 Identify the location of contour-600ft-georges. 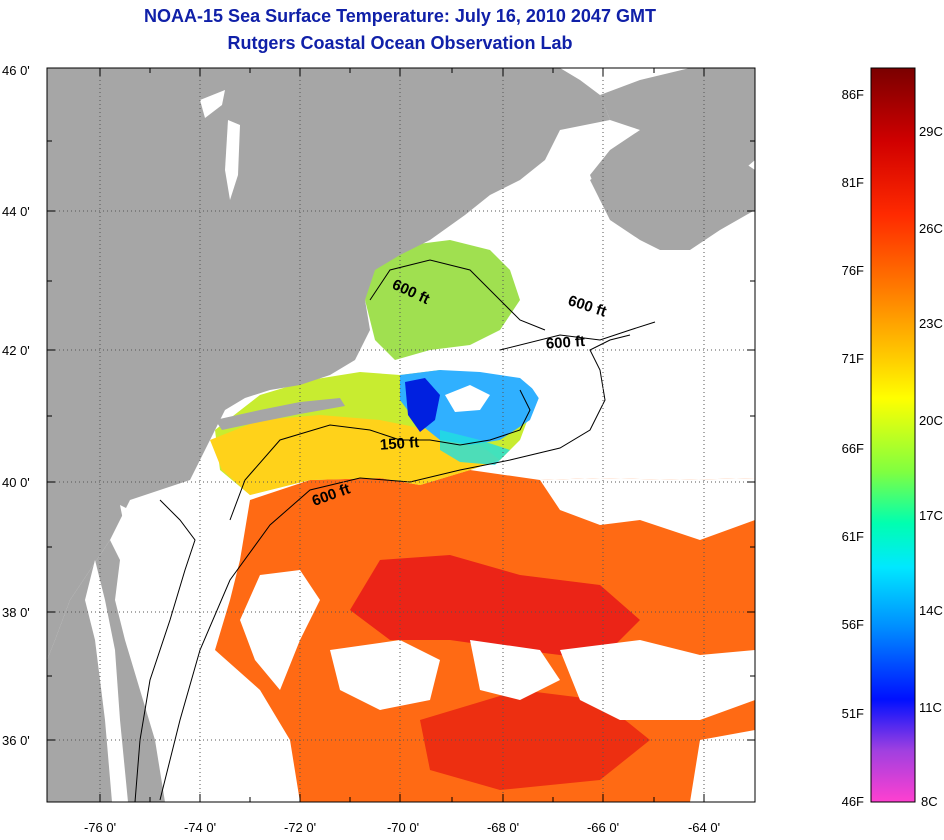
(577, 336).